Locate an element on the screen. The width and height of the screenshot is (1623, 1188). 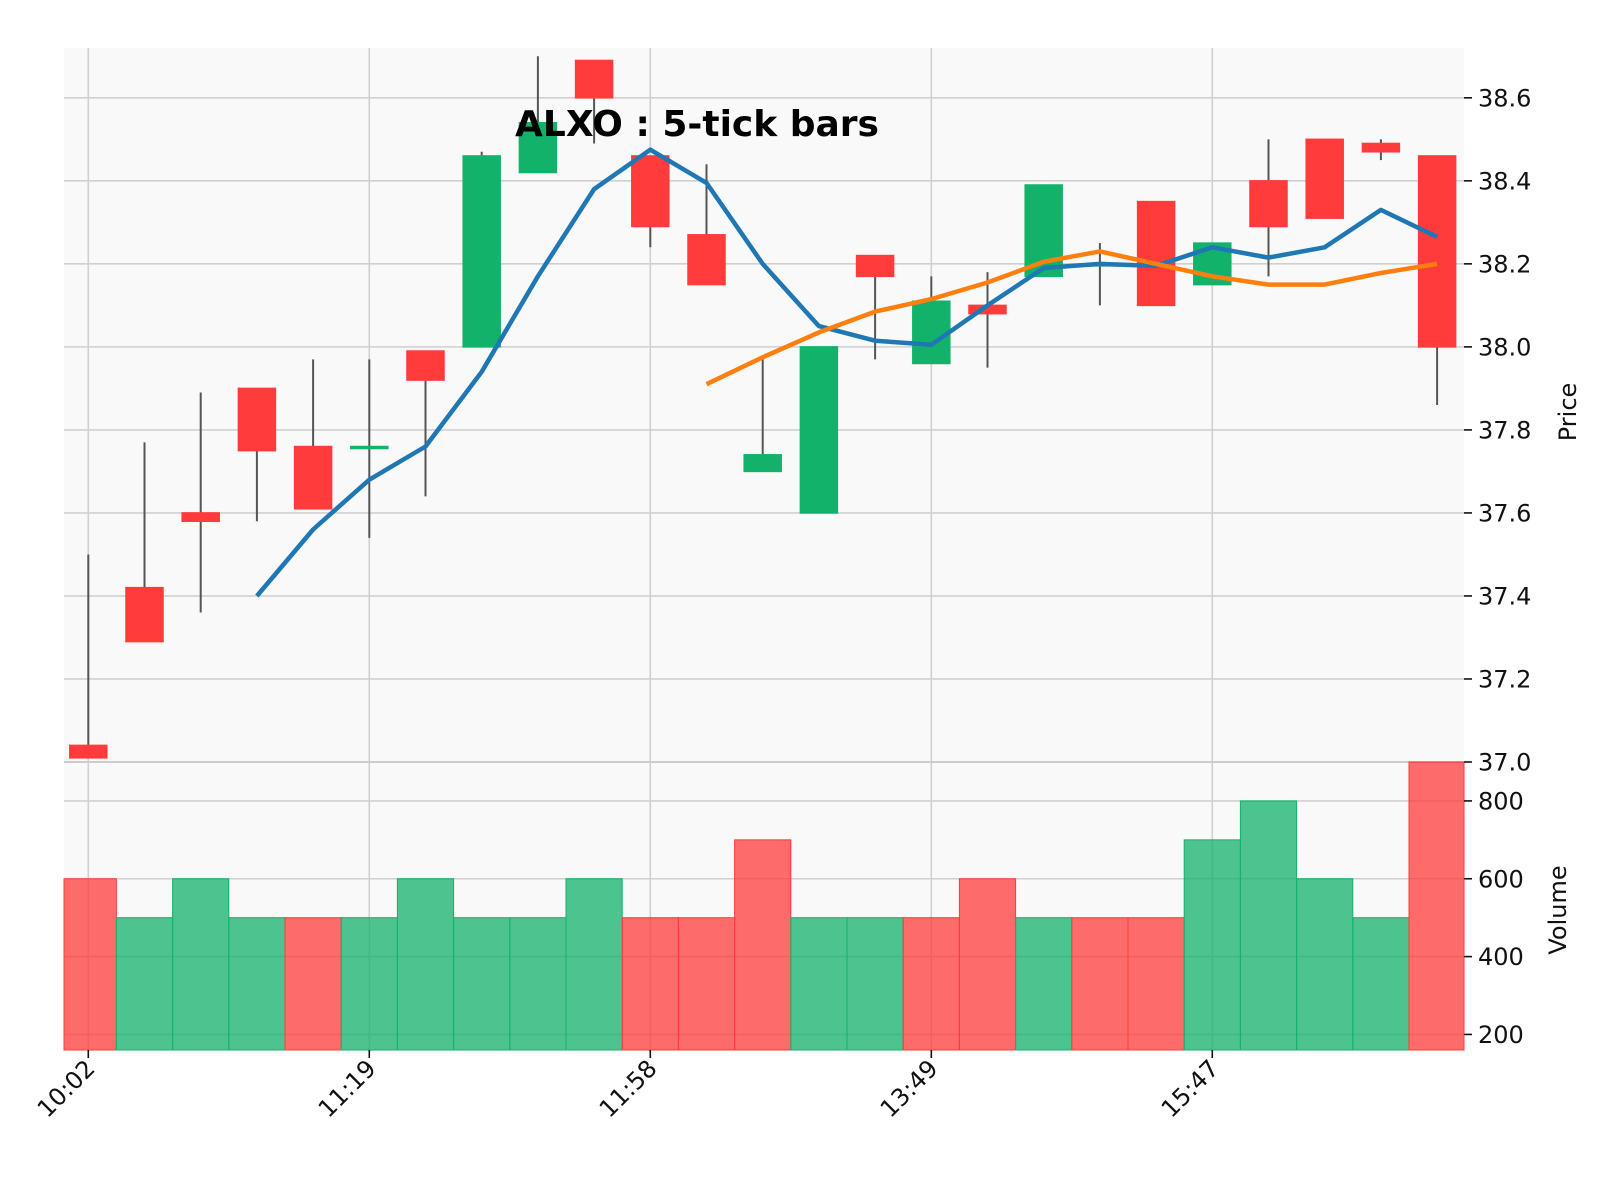
price-tick-label: 37.8 is located at coordinates (1504, 430).